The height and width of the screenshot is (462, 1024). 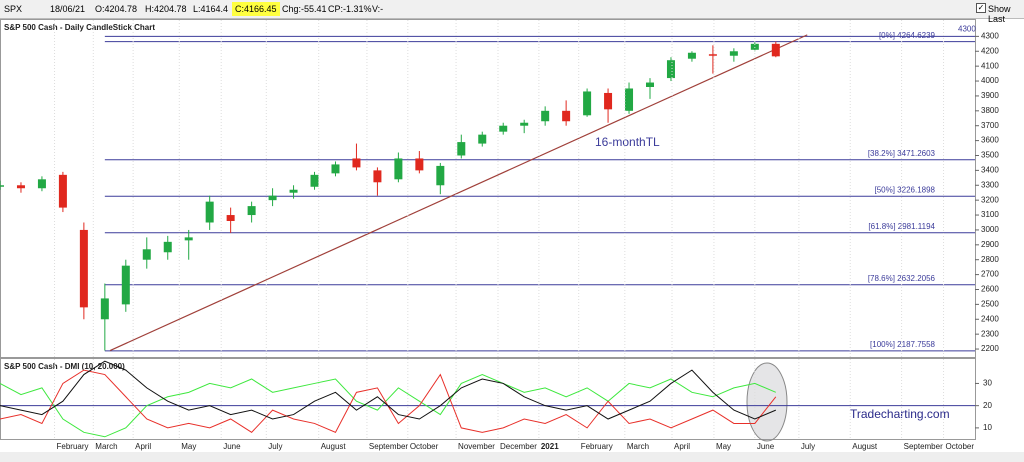 What do you see at coordinates (767, 402) in the screenshot?
I see `highlight-ellipse` at bounding box center [767, 402].